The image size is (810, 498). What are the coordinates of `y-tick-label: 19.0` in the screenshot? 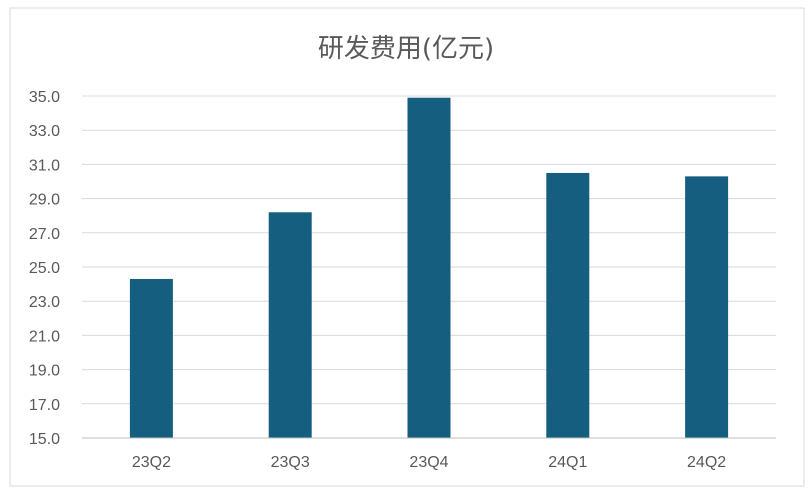 It's located at (44, 371).